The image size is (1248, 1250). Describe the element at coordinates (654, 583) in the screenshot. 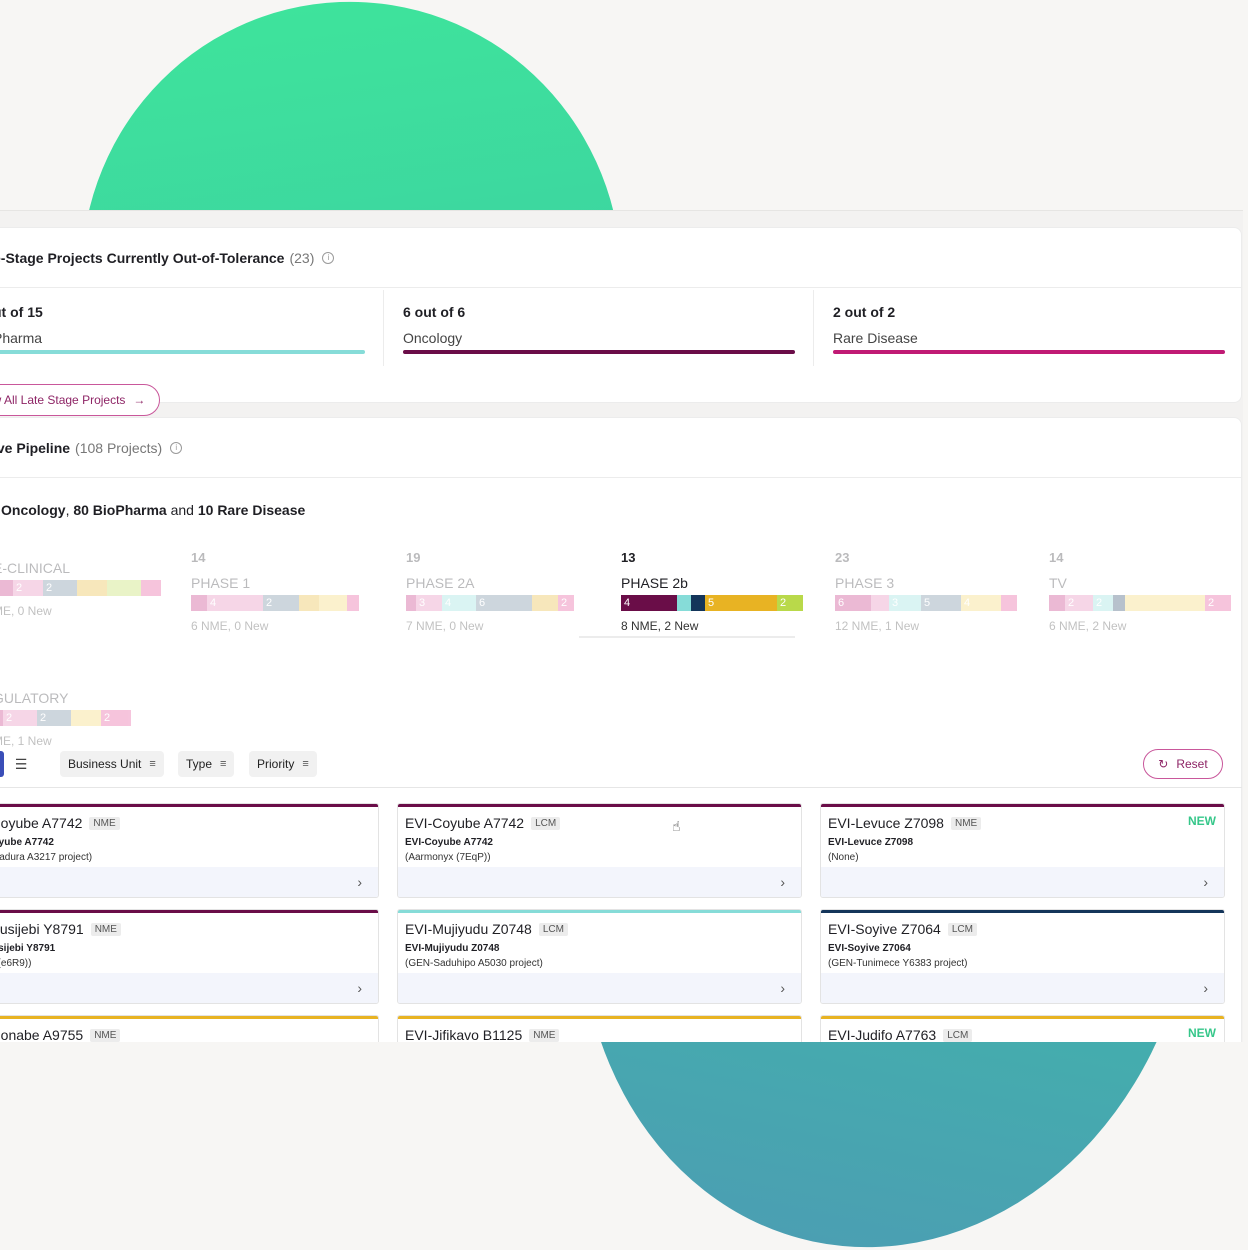

I see `phase-name: PHASE 2b` at that location.